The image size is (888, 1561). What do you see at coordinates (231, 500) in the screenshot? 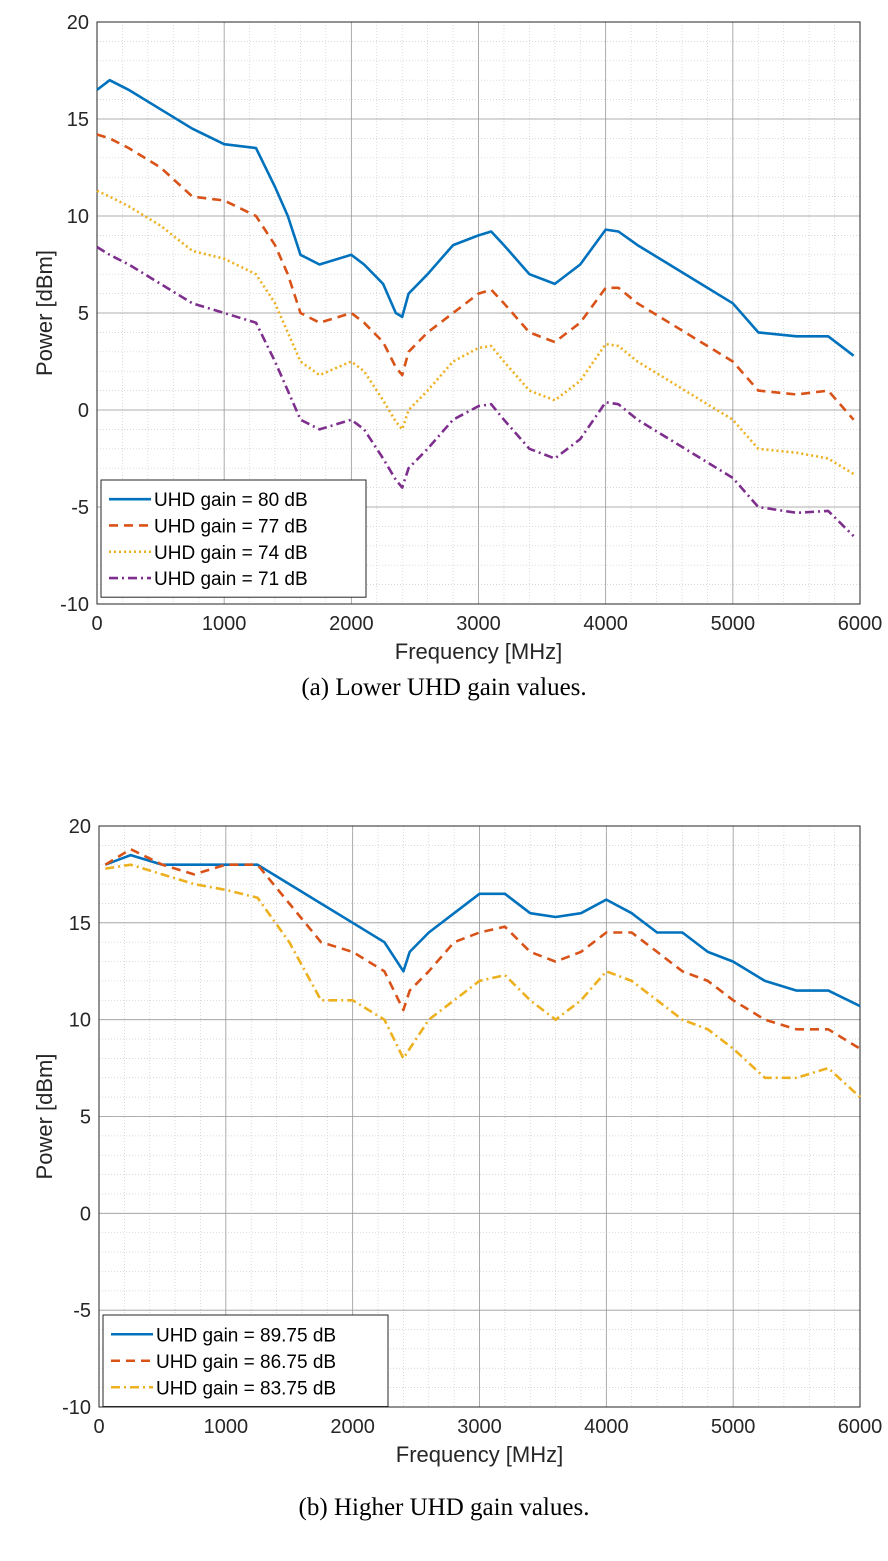
I see `legend-entry: UHD gain = 80 dB` at bounding box center [231, 500].